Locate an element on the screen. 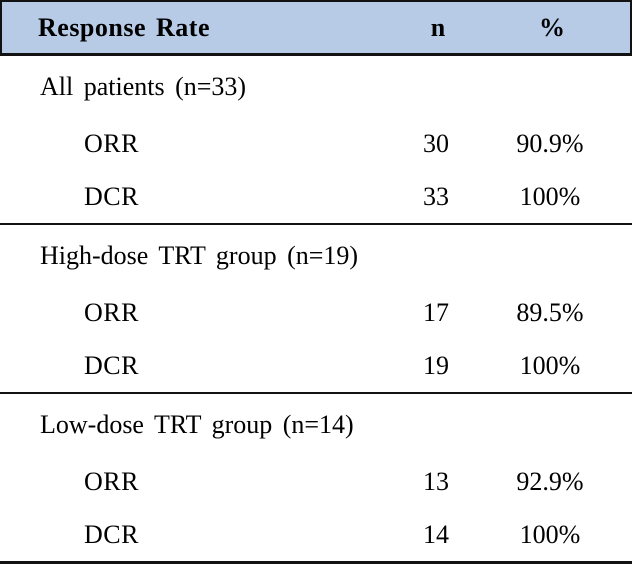 The height and width of the screenshot is (576, 632). value-percent: 90.9% is located at coordinates (550, 143).